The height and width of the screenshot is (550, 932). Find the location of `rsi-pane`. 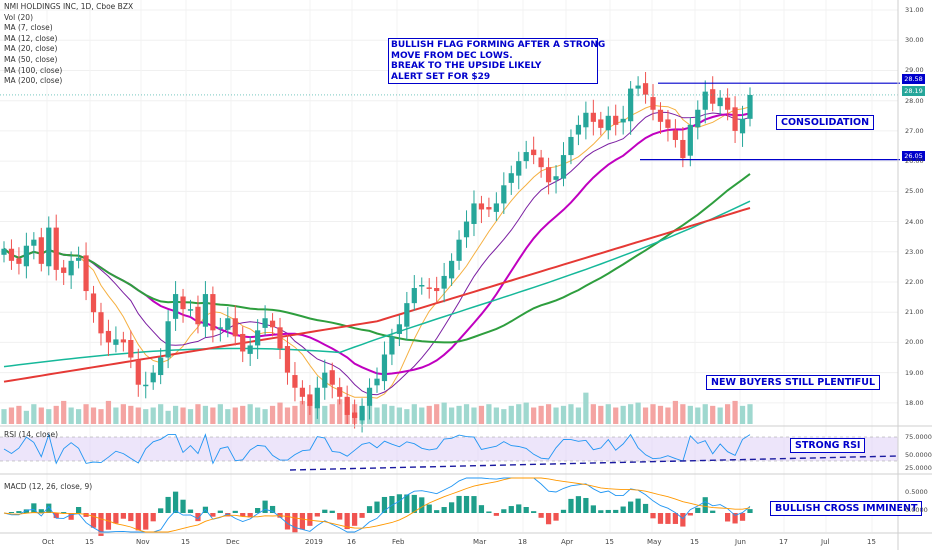

rsi-pane is located at coordinates (449, 452).